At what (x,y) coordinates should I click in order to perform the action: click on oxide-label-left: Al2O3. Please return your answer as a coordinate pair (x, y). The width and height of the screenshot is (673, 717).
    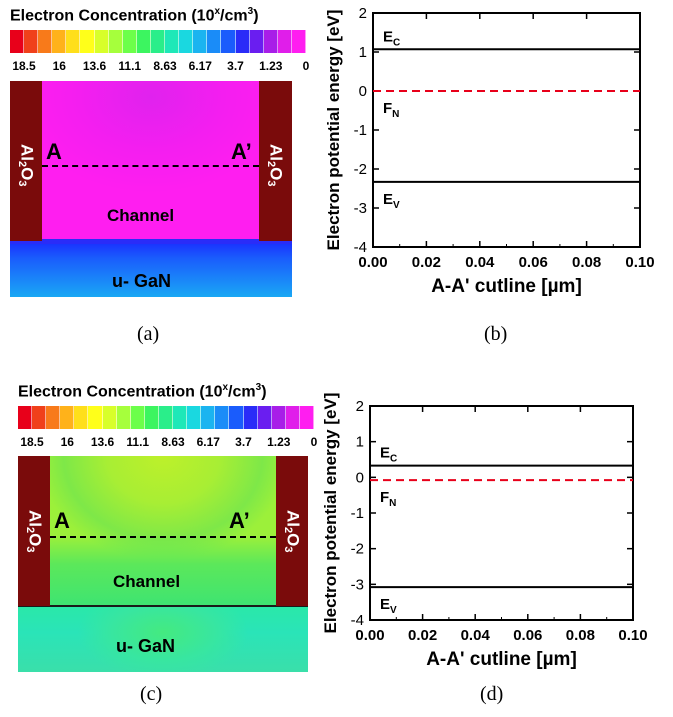
    Looking at the image, I should click on (26, 165).